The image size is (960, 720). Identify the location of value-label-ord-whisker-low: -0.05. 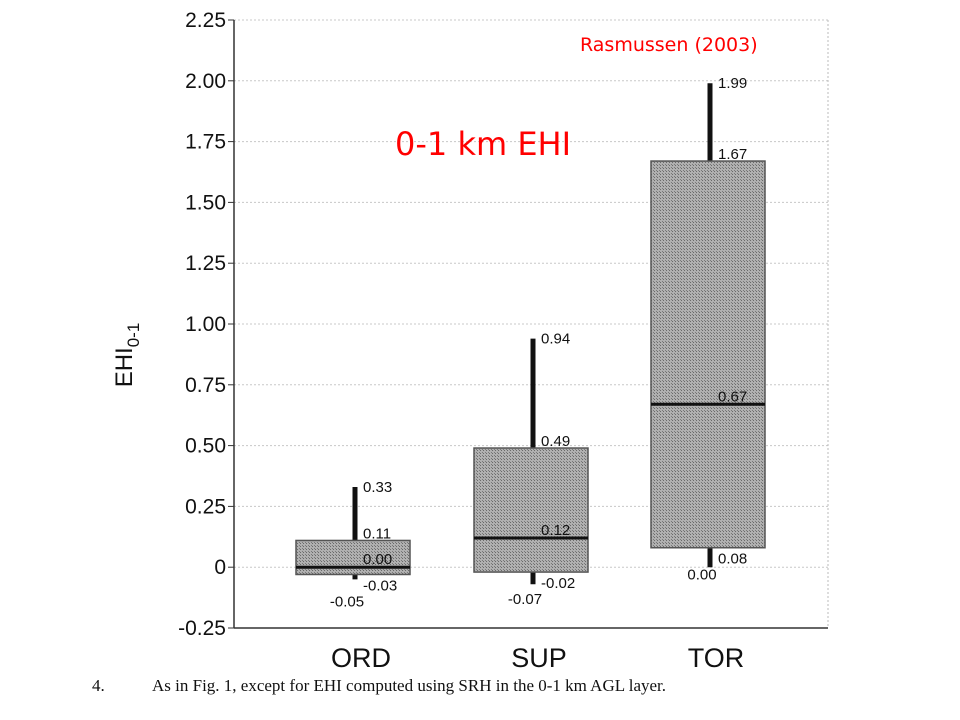
(347, 601).